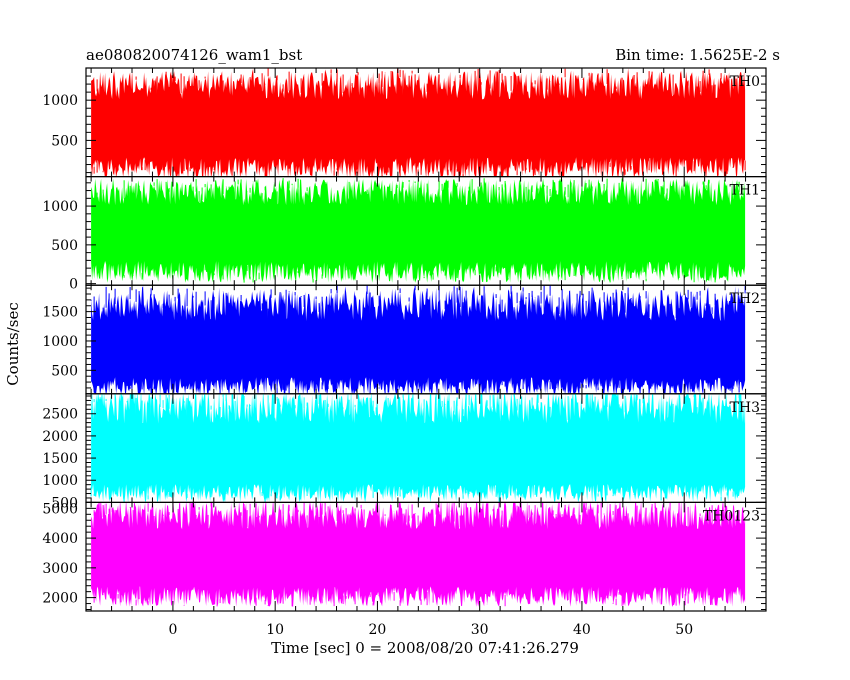  I want to click on panel-label-th2: TH2, so click(745, 299).